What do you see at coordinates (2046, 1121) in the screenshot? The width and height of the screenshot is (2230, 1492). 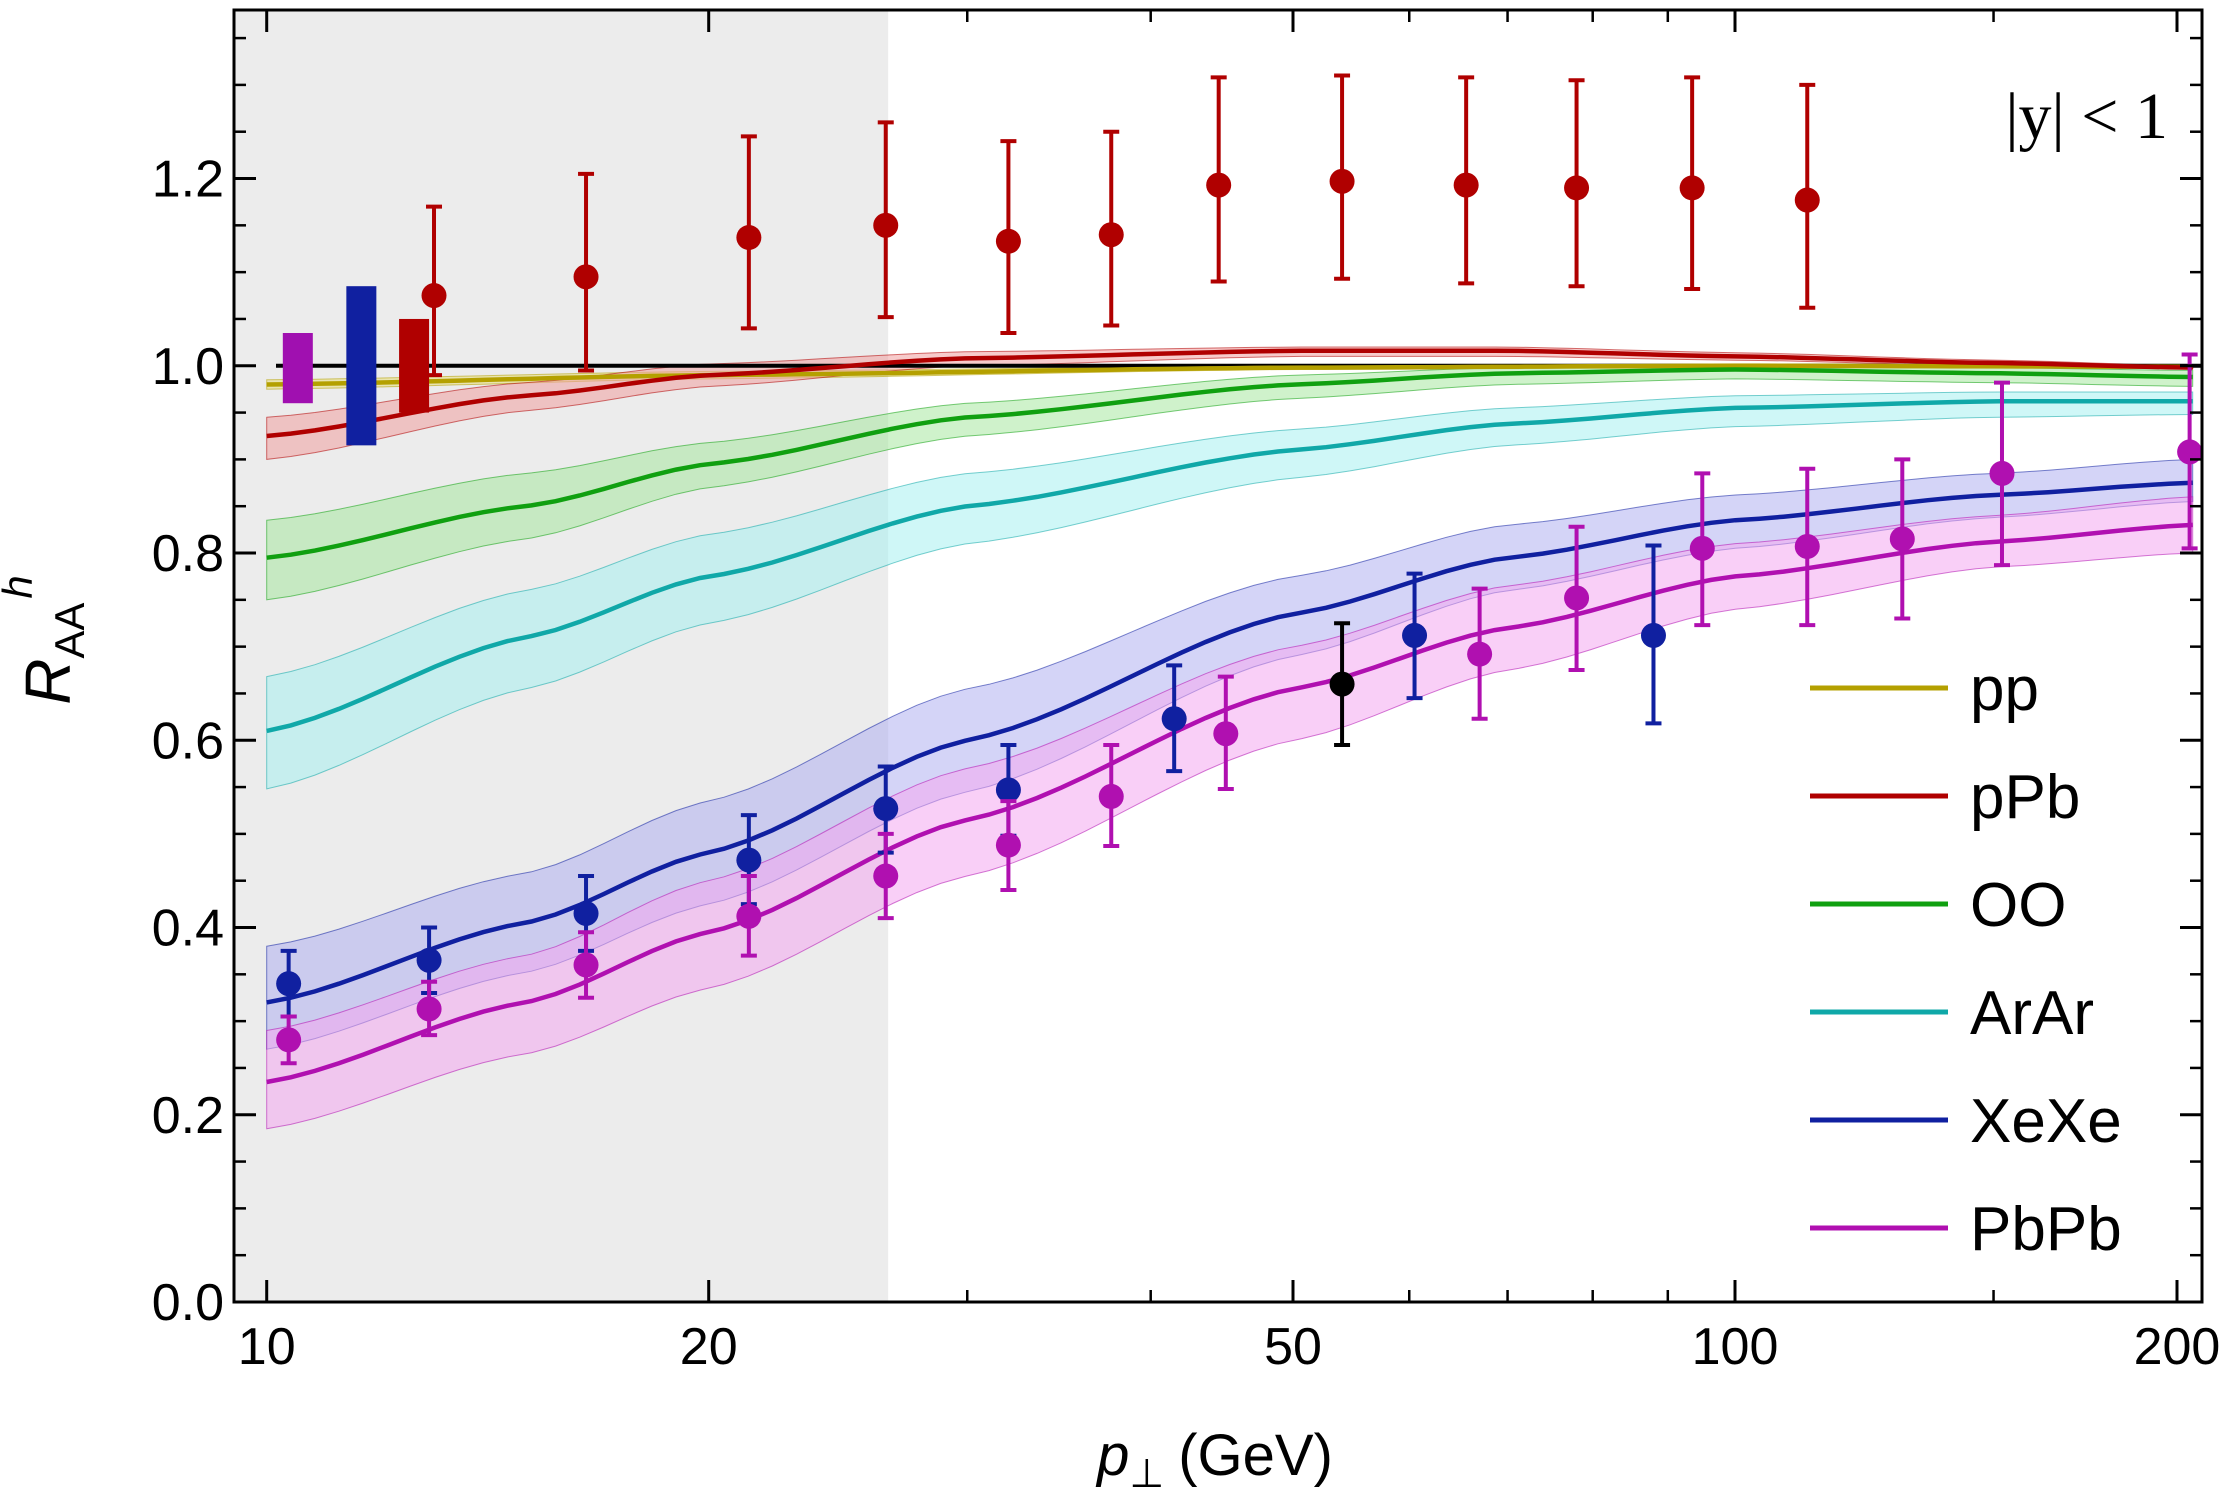 I see `legend-label: XeXe` at bounding box center [2046, 1121].